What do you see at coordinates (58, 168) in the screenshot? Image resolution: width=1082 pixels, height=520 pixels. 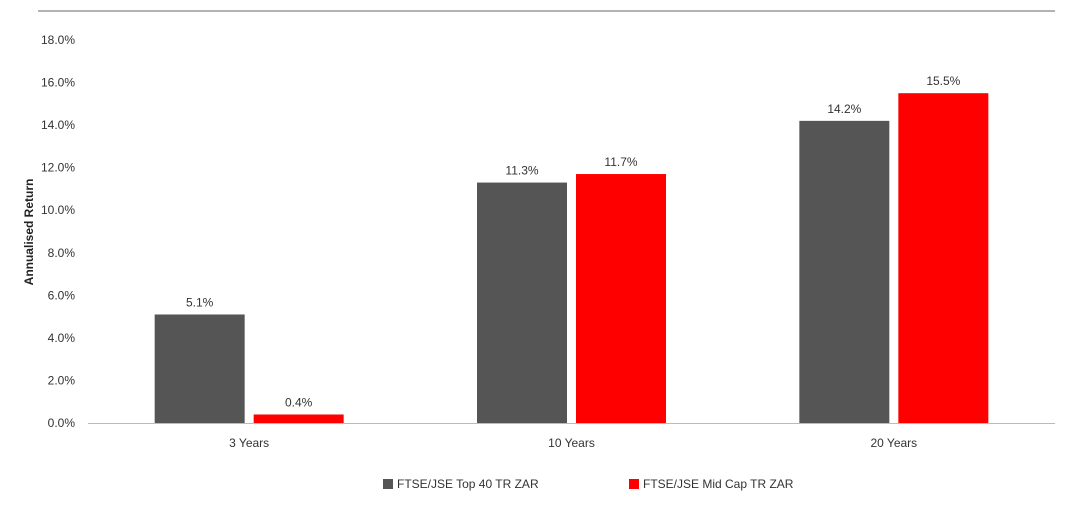 I see `y-tick-label: 12.0%` at bounding box center [58, 168].